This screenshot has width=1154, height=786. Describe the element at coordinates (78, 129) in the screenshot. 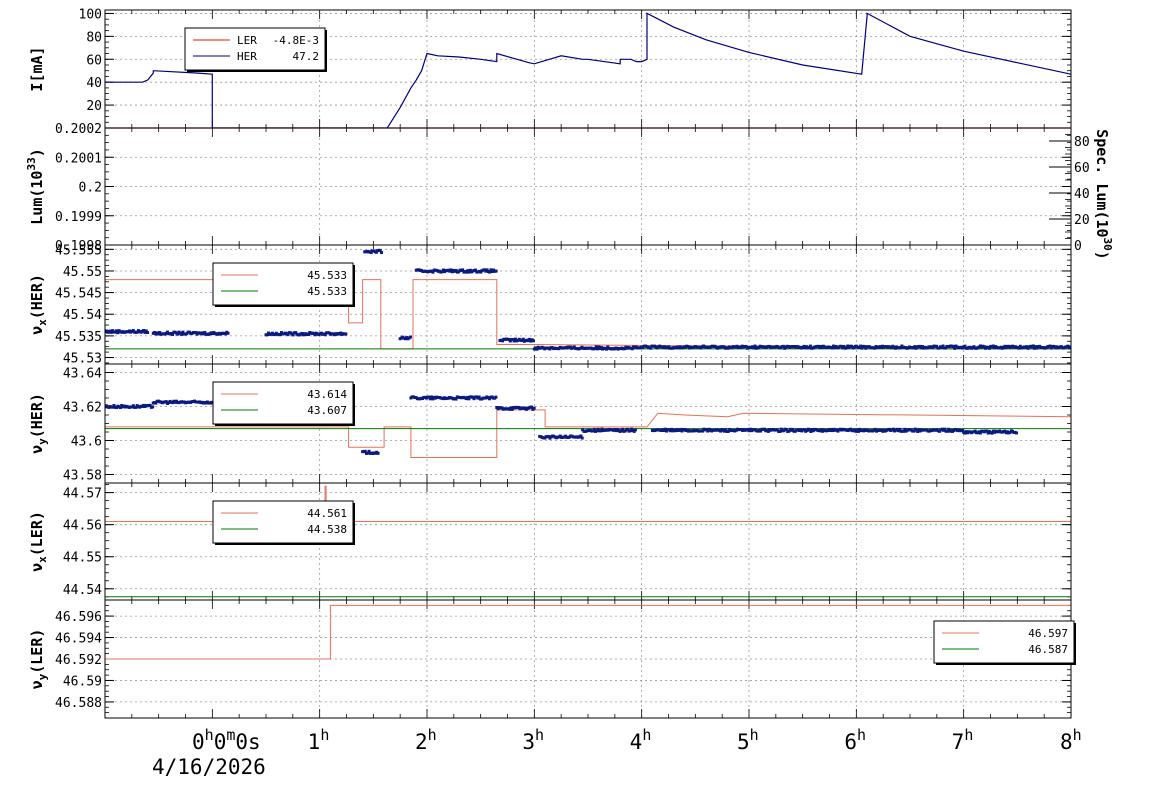

I see `y-tick-label: 0.2002` at that location.